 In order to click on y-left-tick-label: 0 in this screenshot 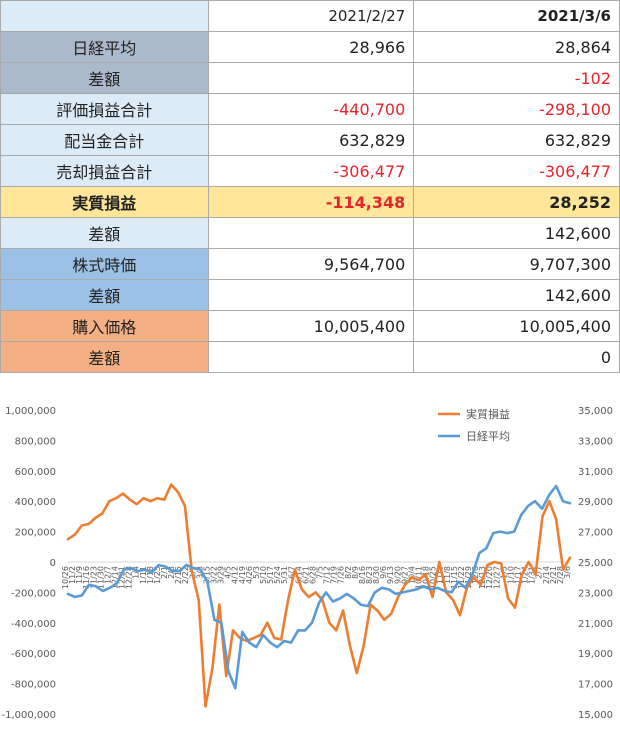, I will do `click(53, 563)`.